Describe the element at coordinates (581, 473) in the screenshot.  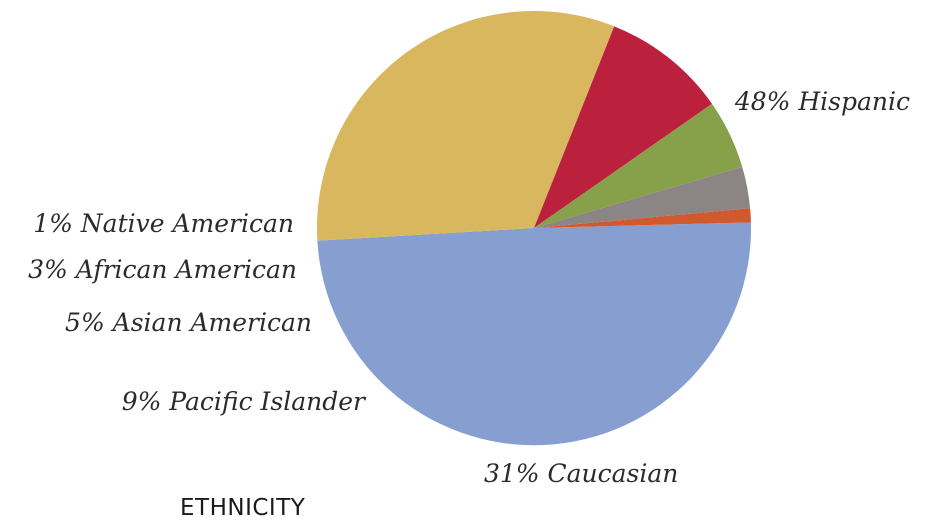
I see `pie-label-caucasian: 31% Caucasian` at that location.